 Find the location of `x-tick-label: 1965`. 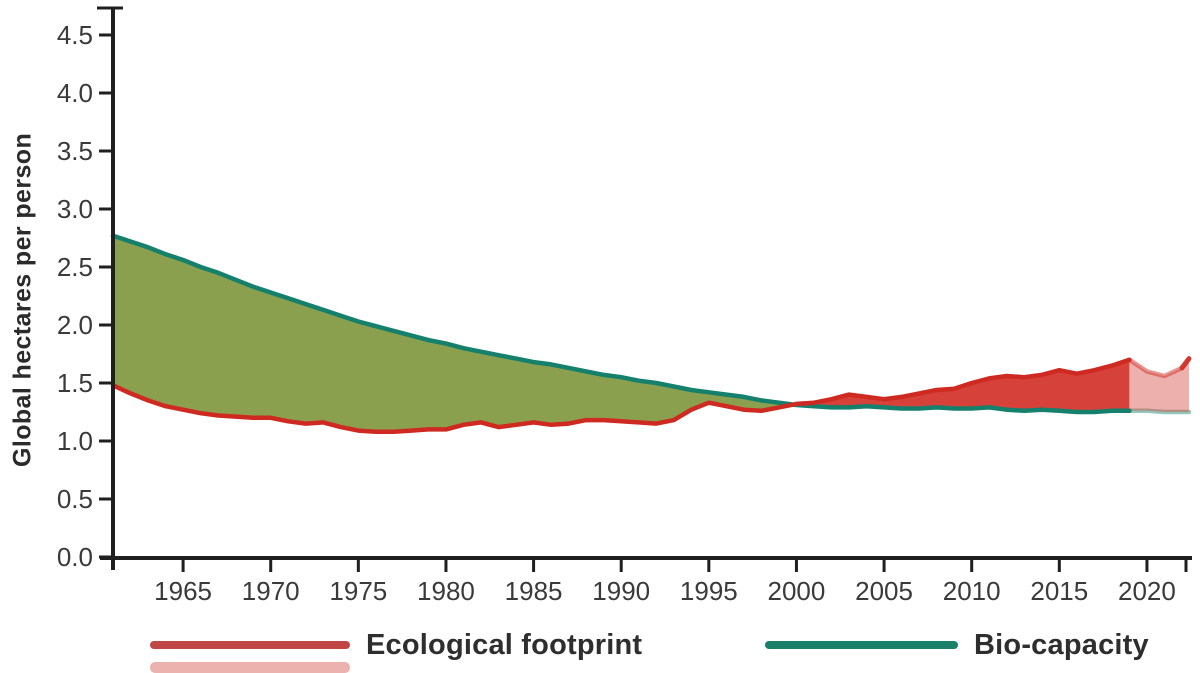

x-tick-label: 1965 is located at coordinates (183, 591).